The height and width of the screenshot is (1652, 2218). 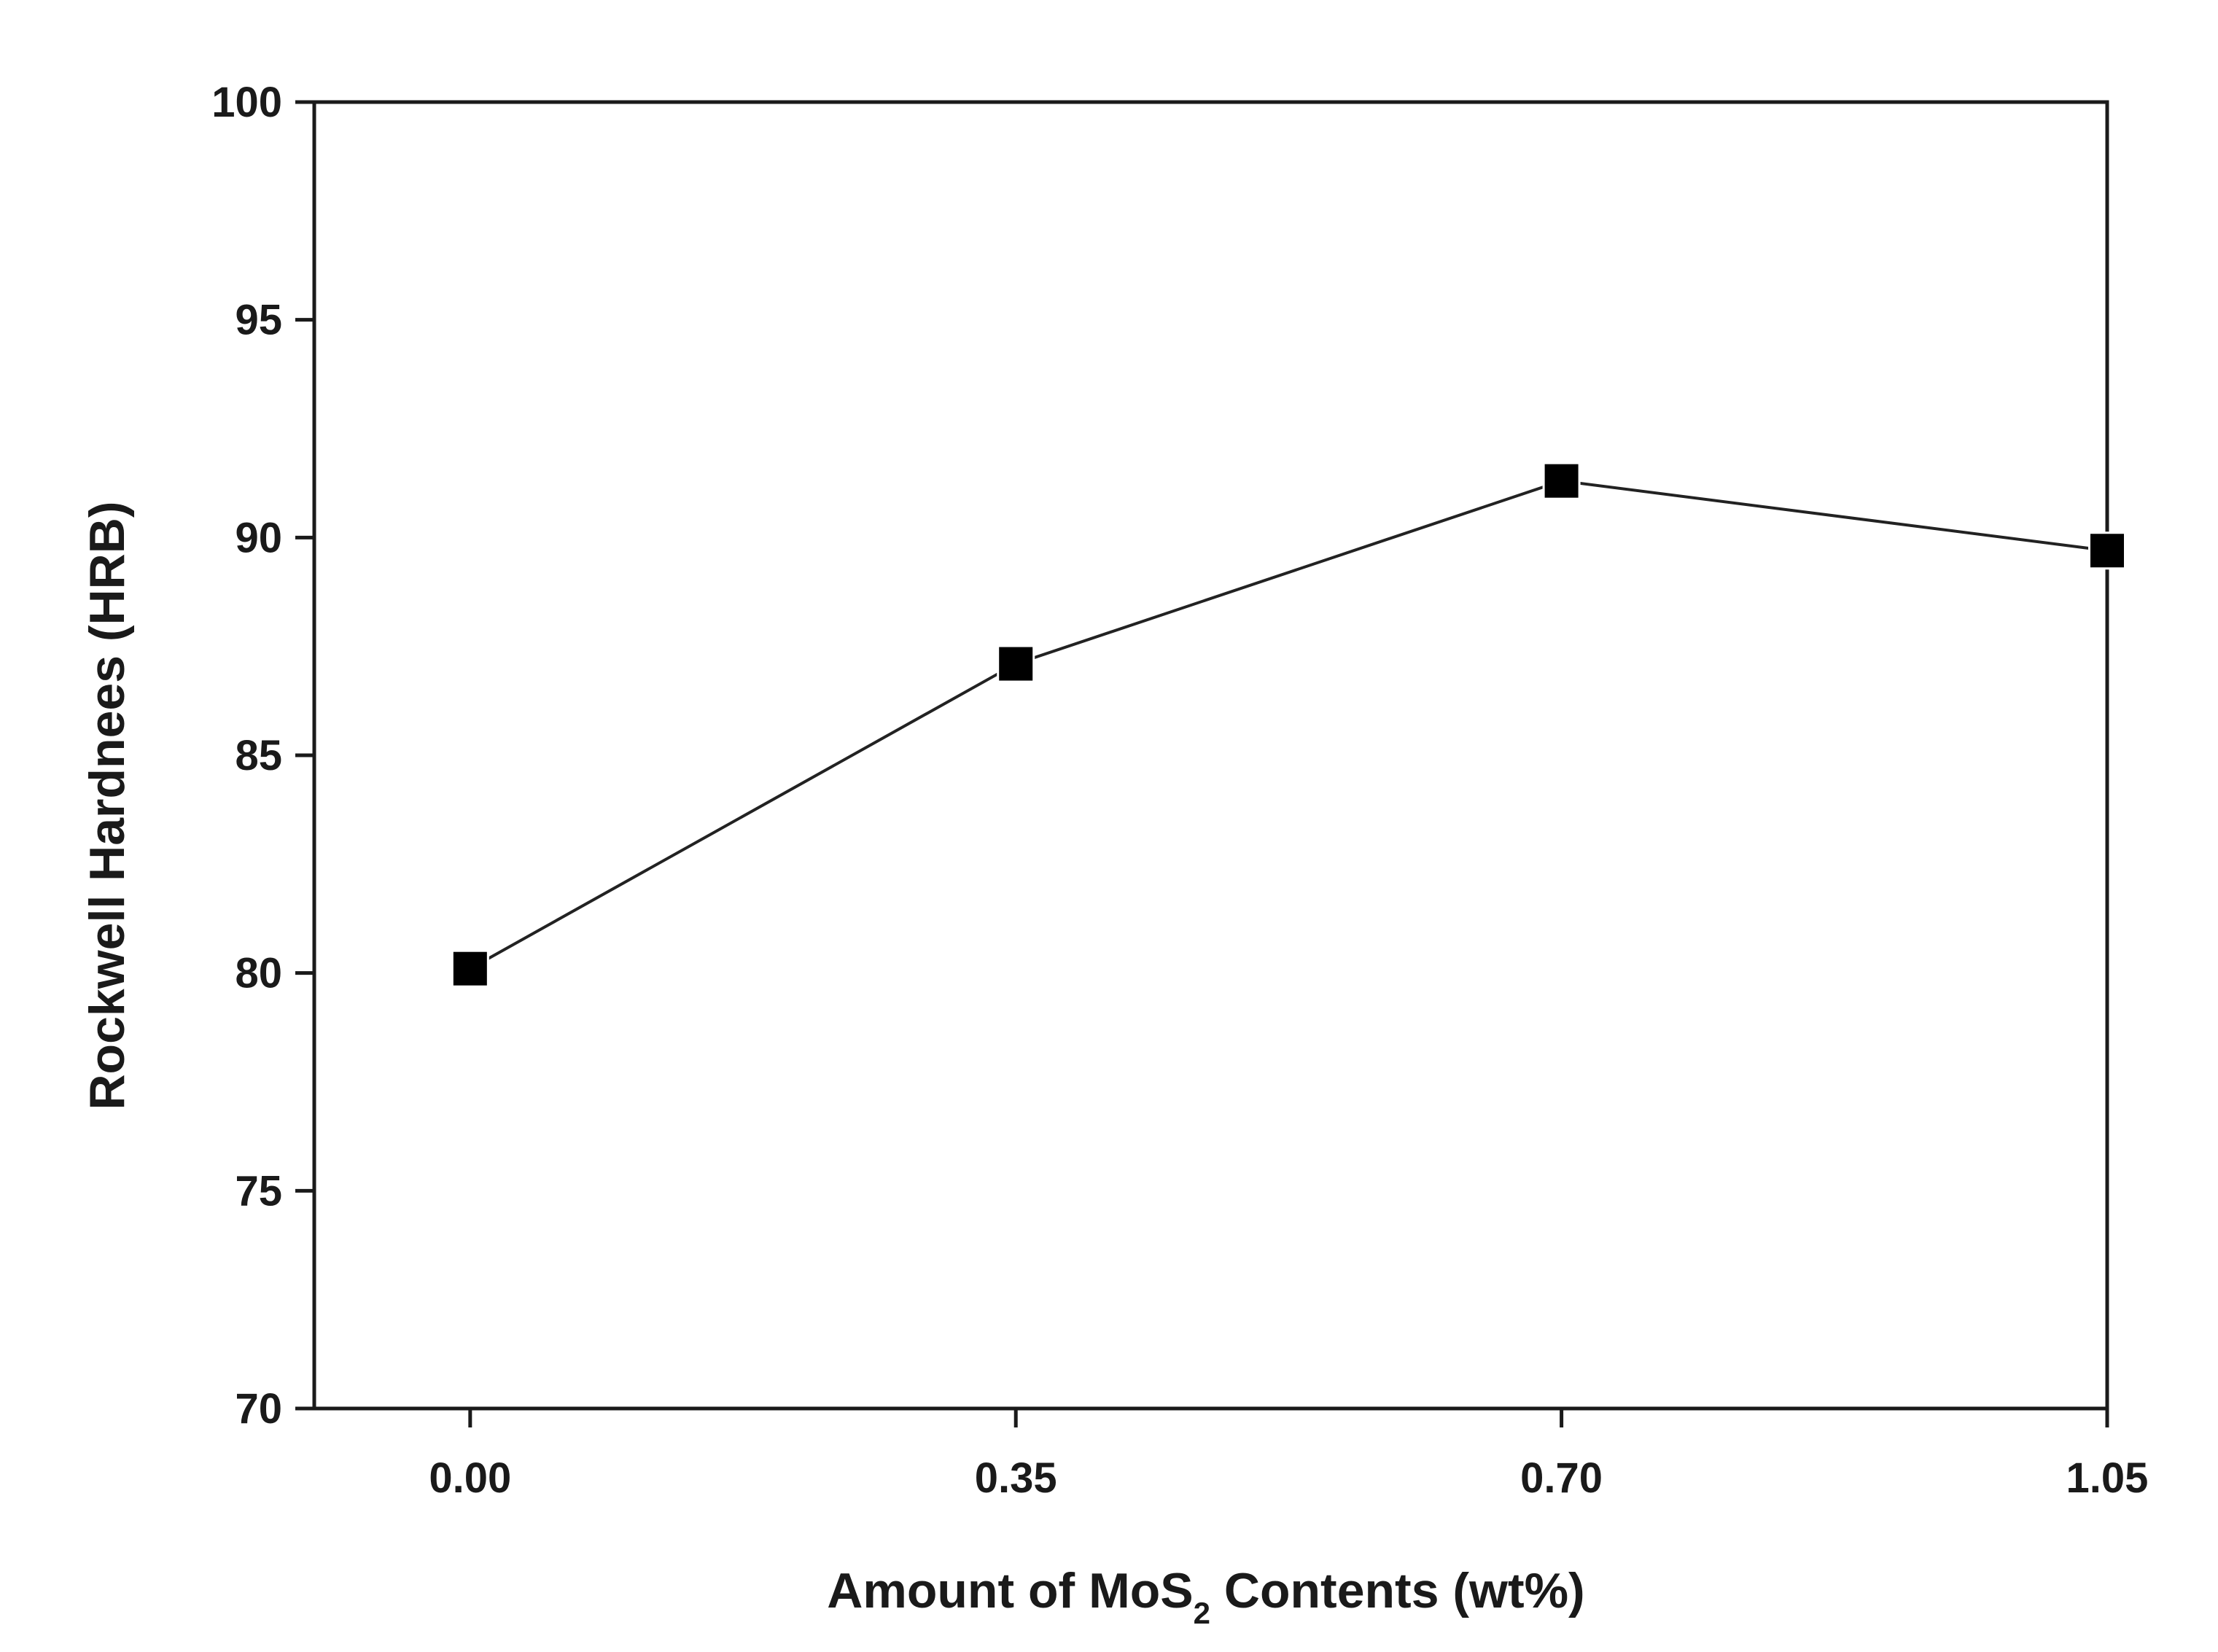 What do you see at coordinates (246, 102) in the screenshot?
I see `y-tick-label: 100` at bounding box center [246, 102].